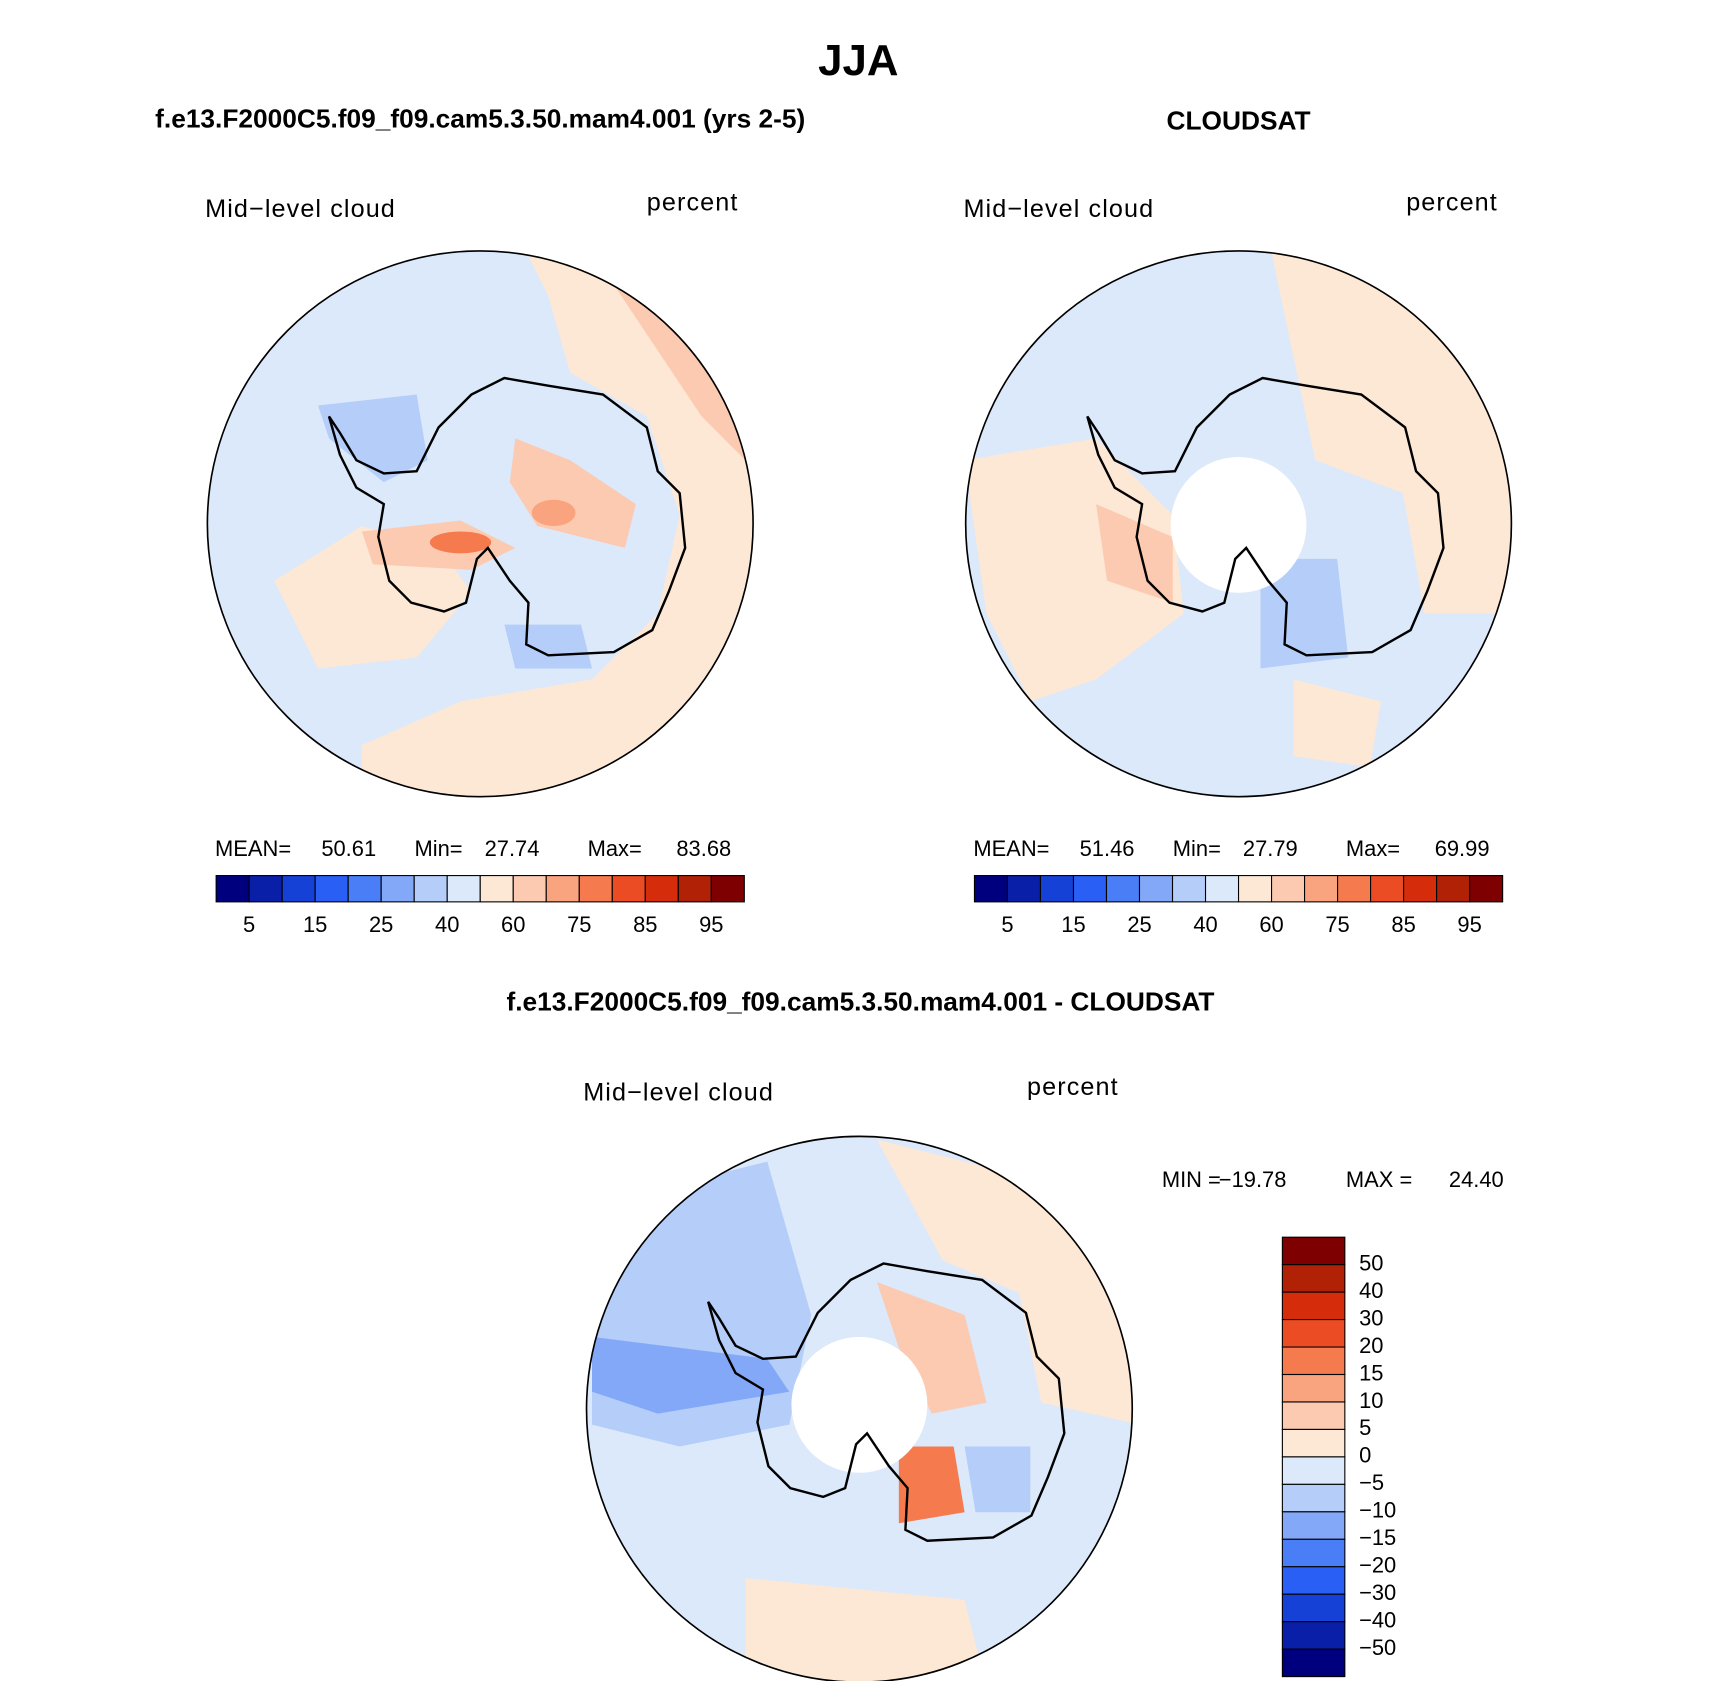  I want to click on colorbar-label: 50, so click(1371, 1262).